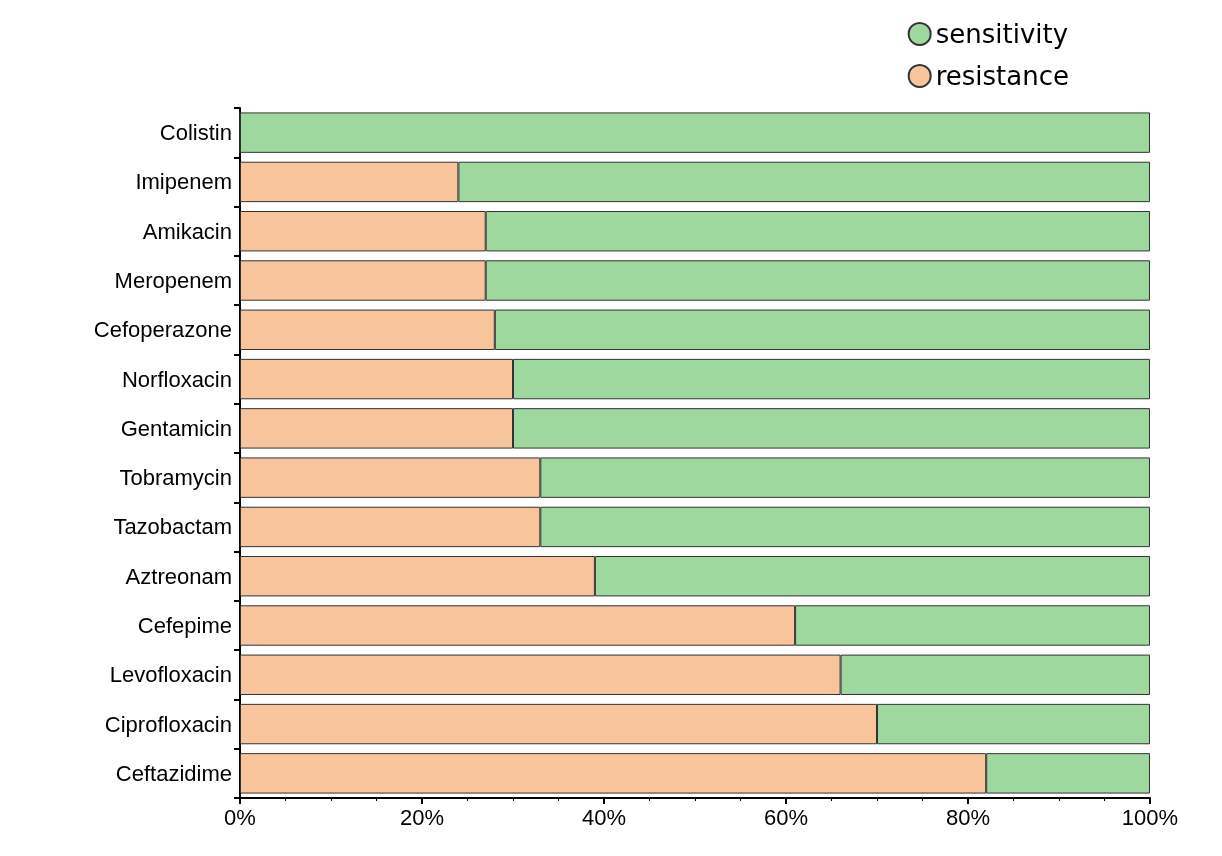 The height and width of the screenshot is (856, 1222). What do you see at coordinates (968, 817) in the screenshot?
I see `x-tick-label: 80%` at bounding box center [968, 817].